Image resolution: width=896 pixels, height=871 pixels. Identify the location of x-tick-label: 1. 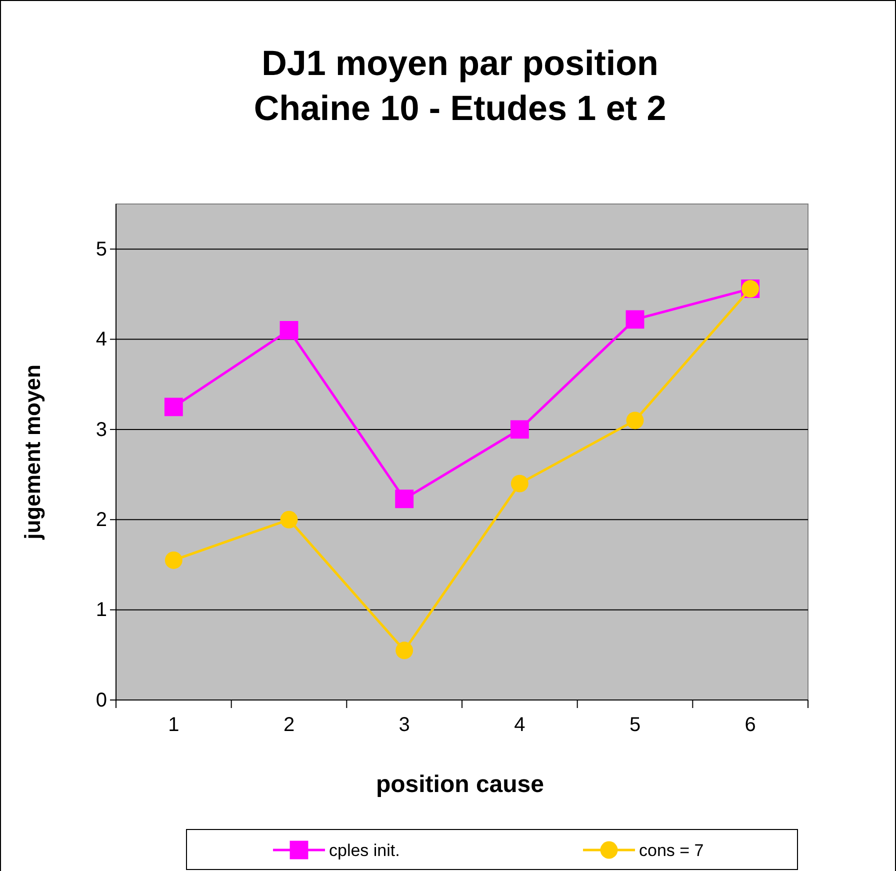
(174, 725).